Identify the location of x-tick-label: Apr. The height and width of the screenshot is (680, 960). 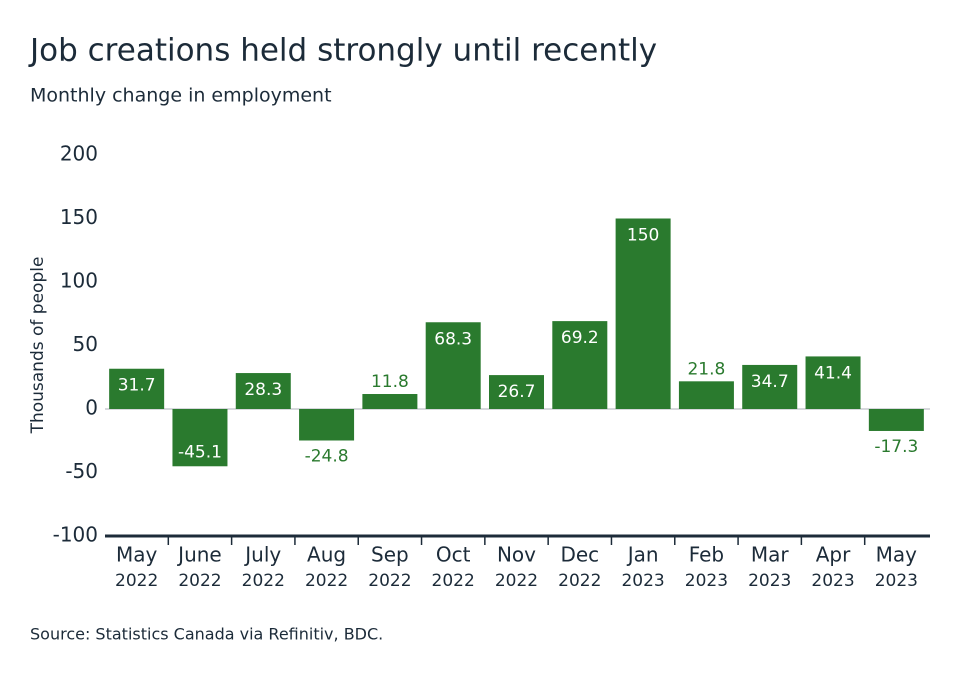
(833, 555).